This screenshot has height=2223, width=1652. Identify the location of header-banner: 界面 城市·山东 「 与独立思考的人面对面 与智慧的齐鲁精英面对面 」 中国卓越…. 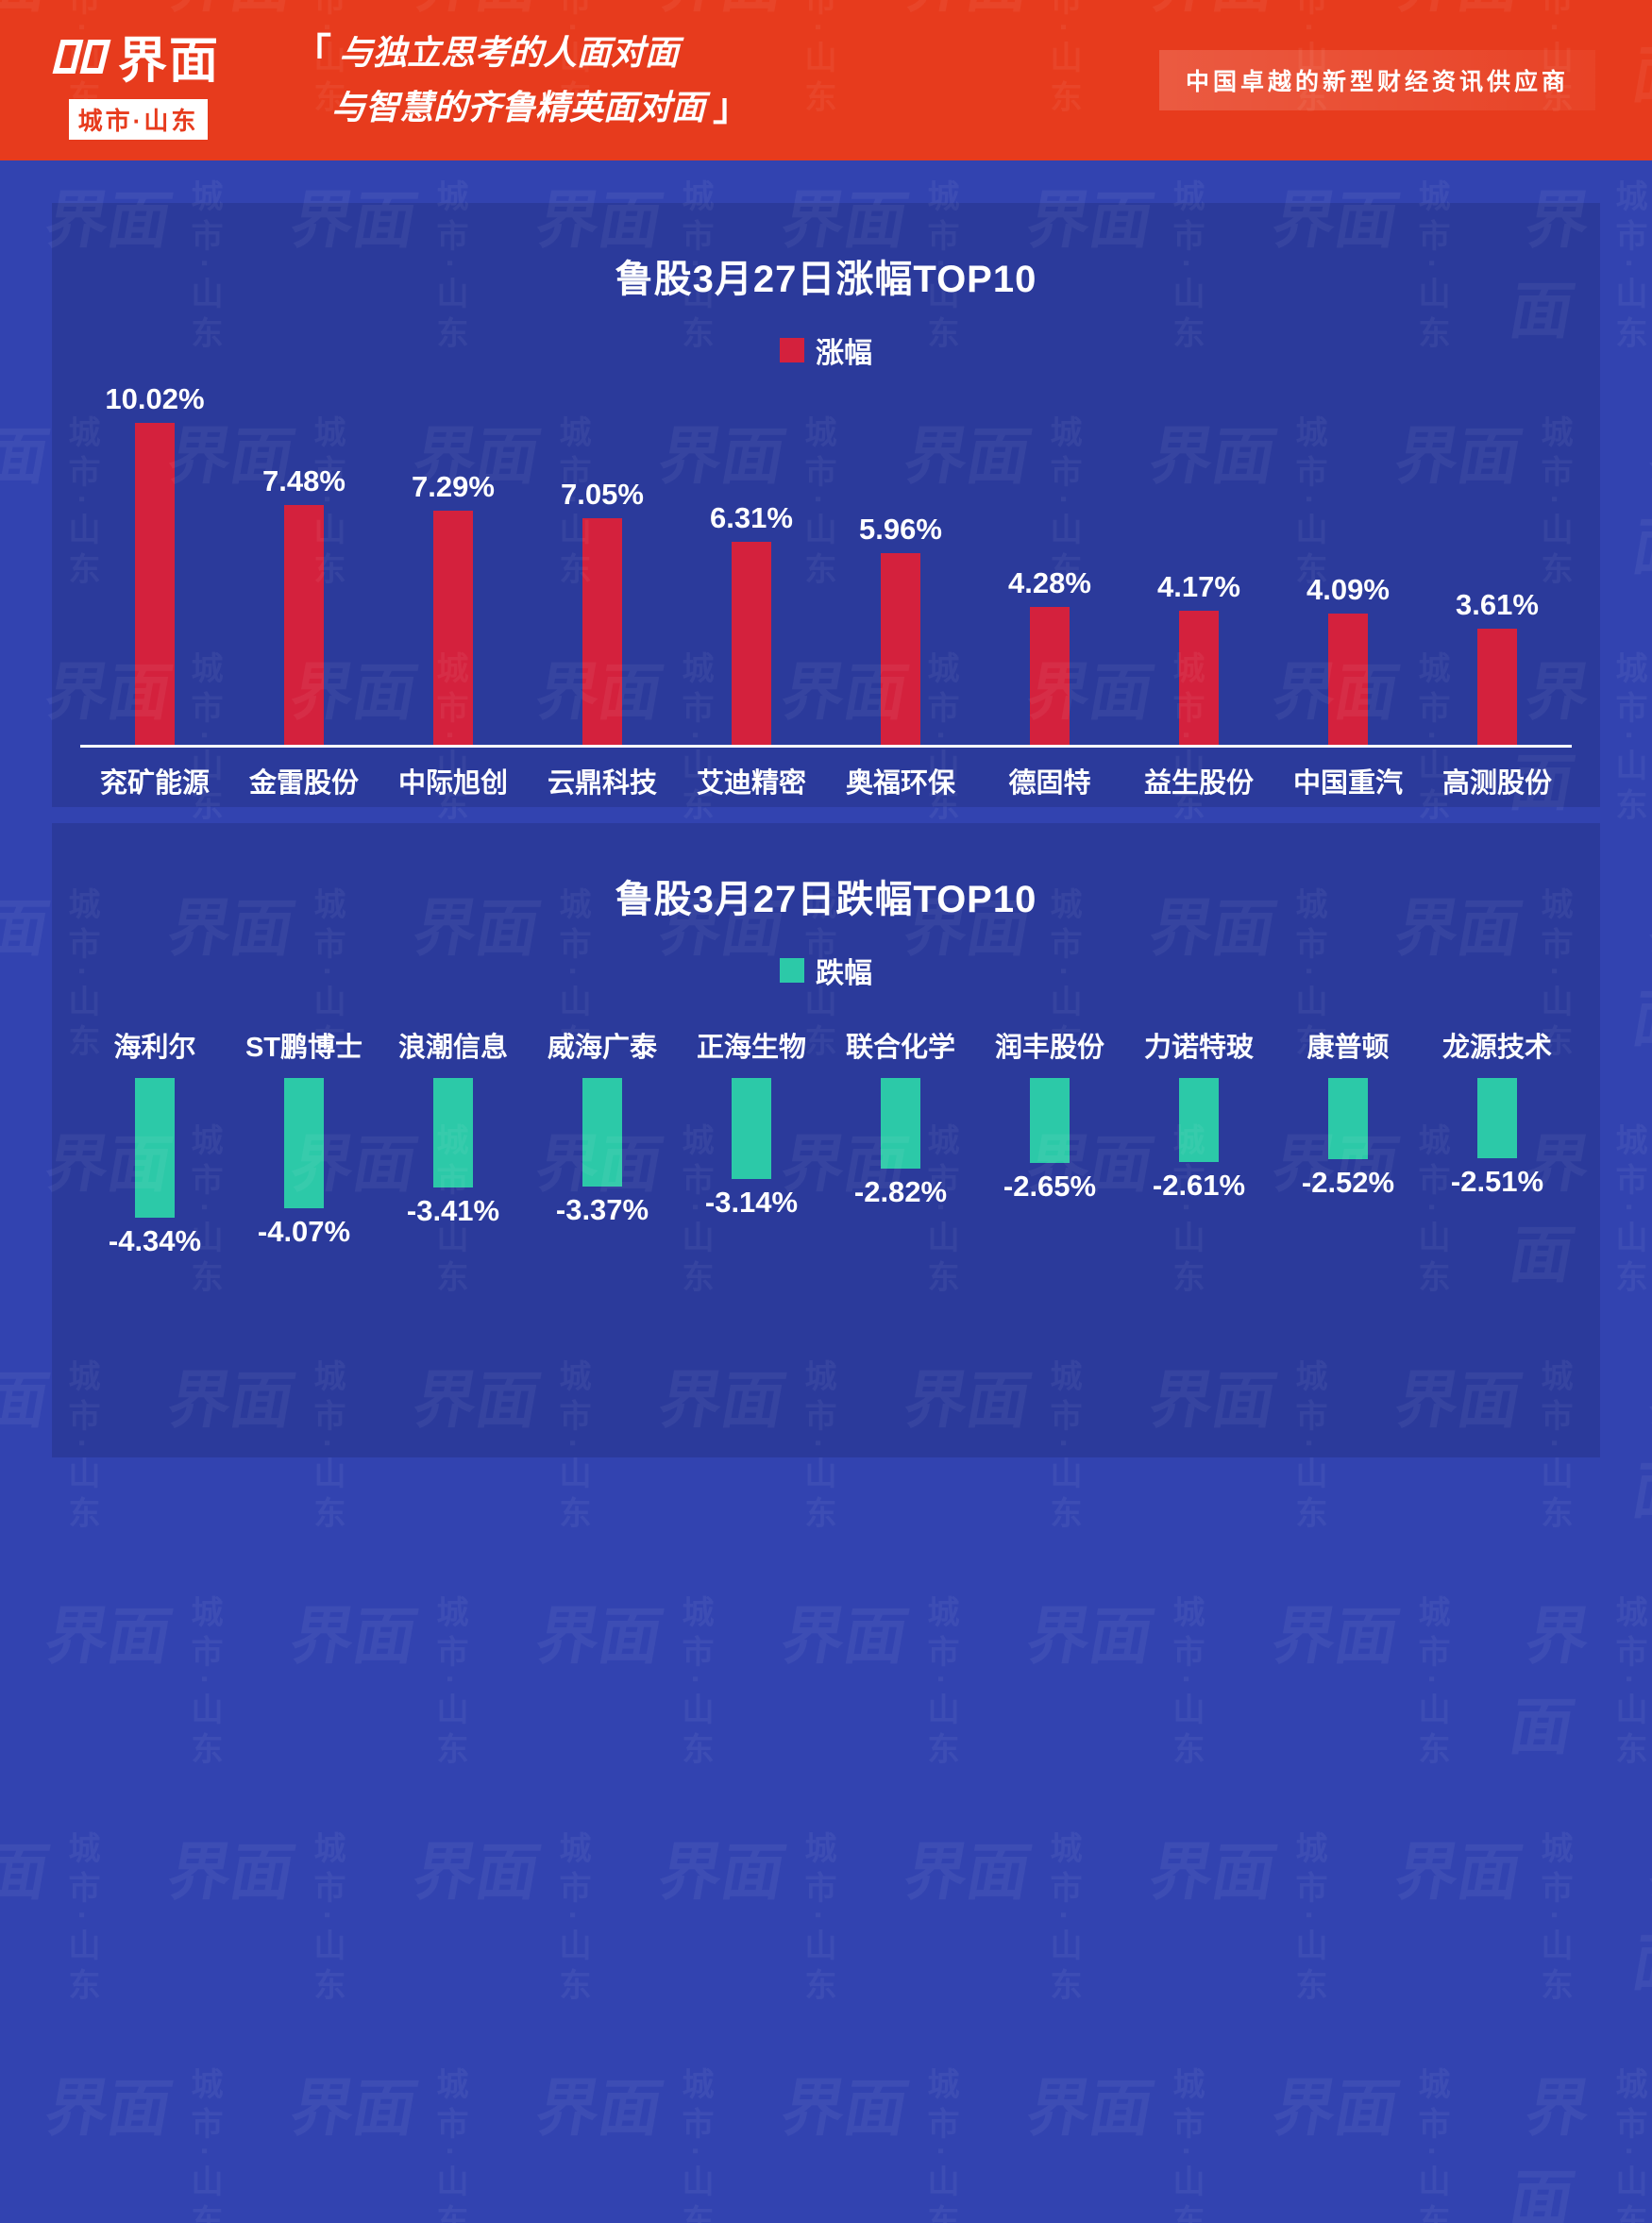
(826, 80).